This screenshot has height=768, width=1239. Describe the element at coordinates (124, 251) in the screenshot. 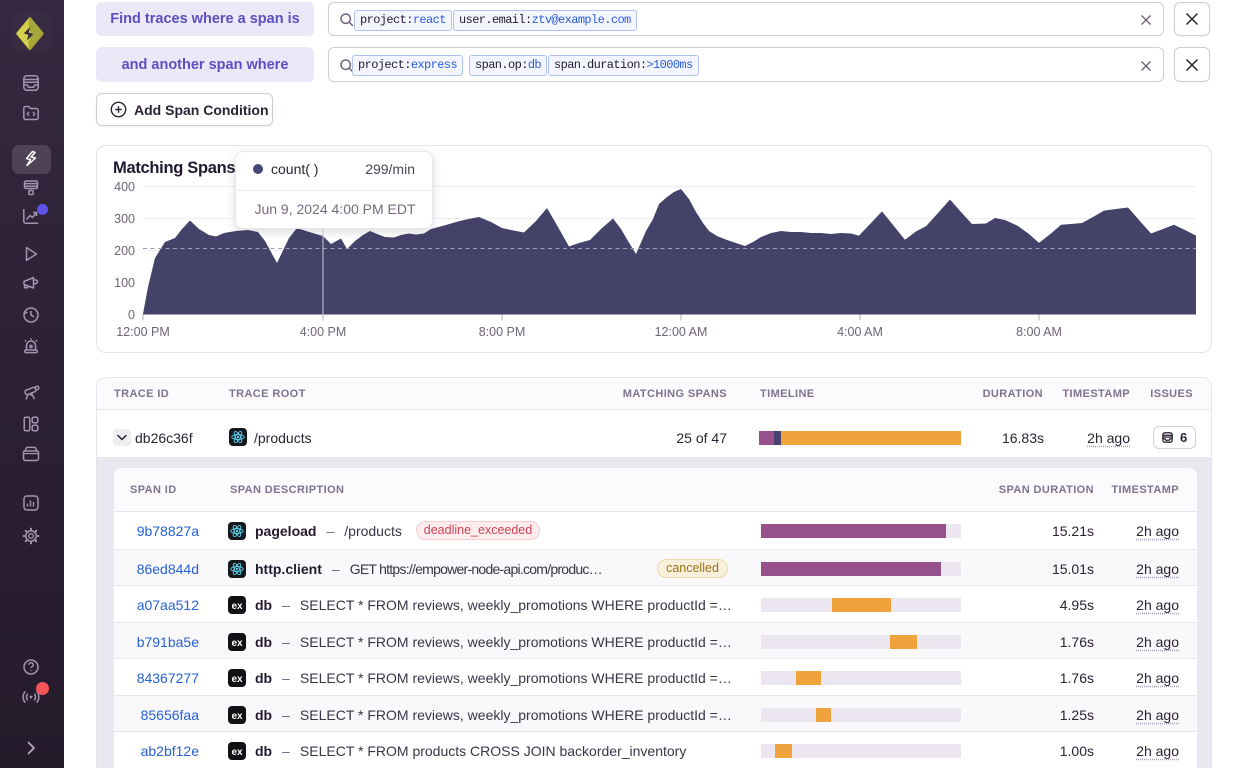

I see `svg-text: 200` at that location.